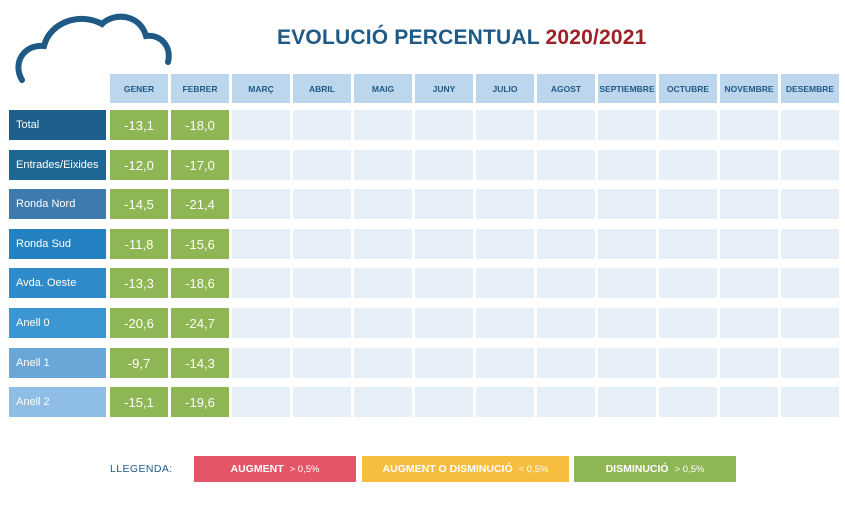  I want to click on value-cell: -24,7, so click(200, 323).